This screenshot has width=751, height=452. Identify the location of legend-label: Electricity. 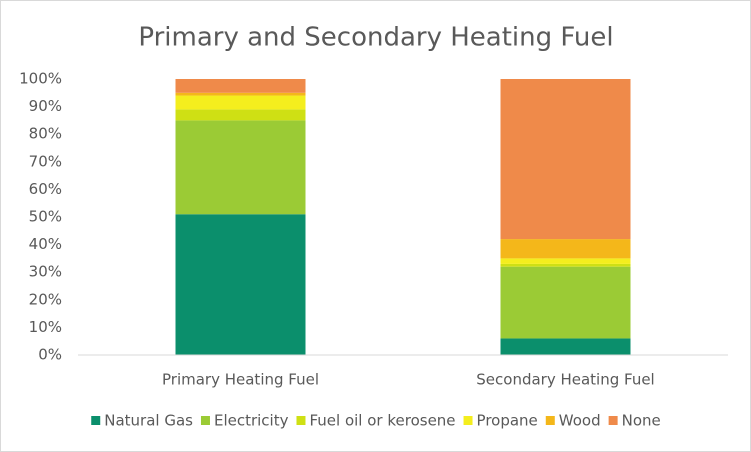
(251, 421).